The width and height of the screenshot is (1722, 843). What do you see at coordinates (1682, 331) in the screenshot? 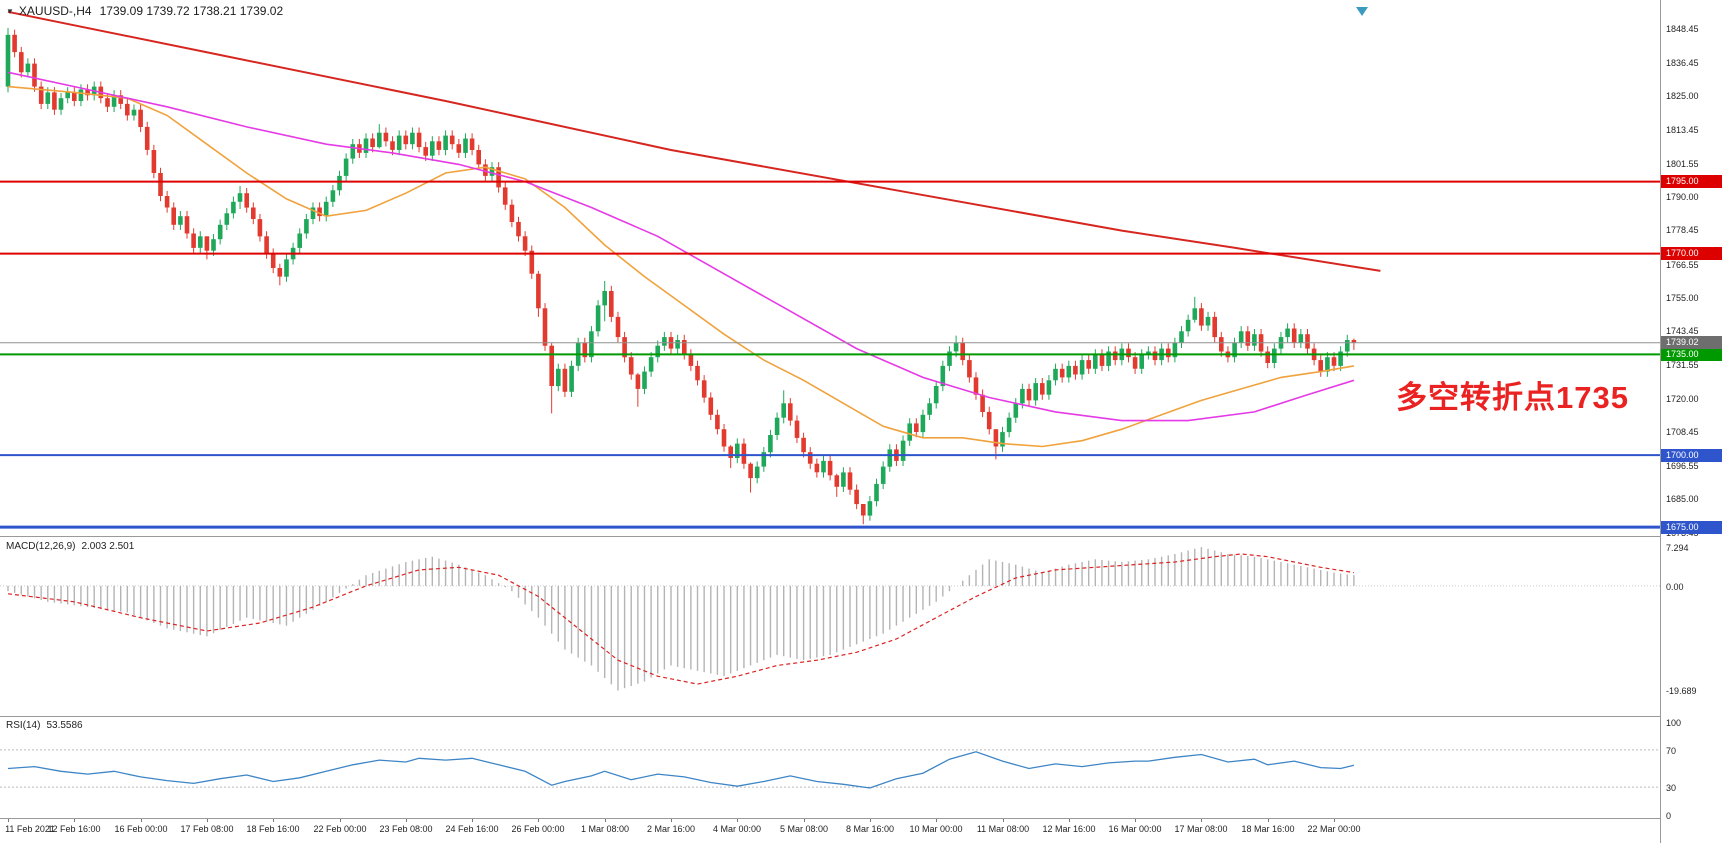
I see `price-axis-label: 1743.45` at bounding box center [1682, 331].